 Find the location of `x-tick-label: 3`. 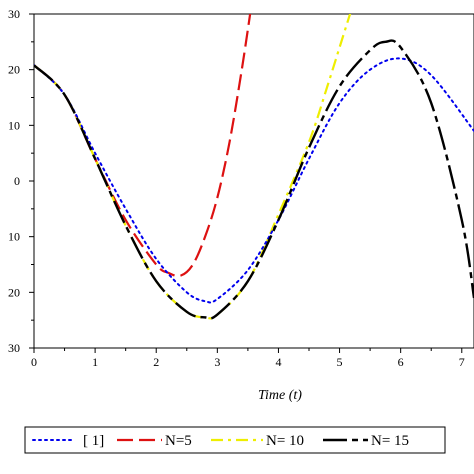

x-tick-label: 3 is located at coordinates (217, 362).